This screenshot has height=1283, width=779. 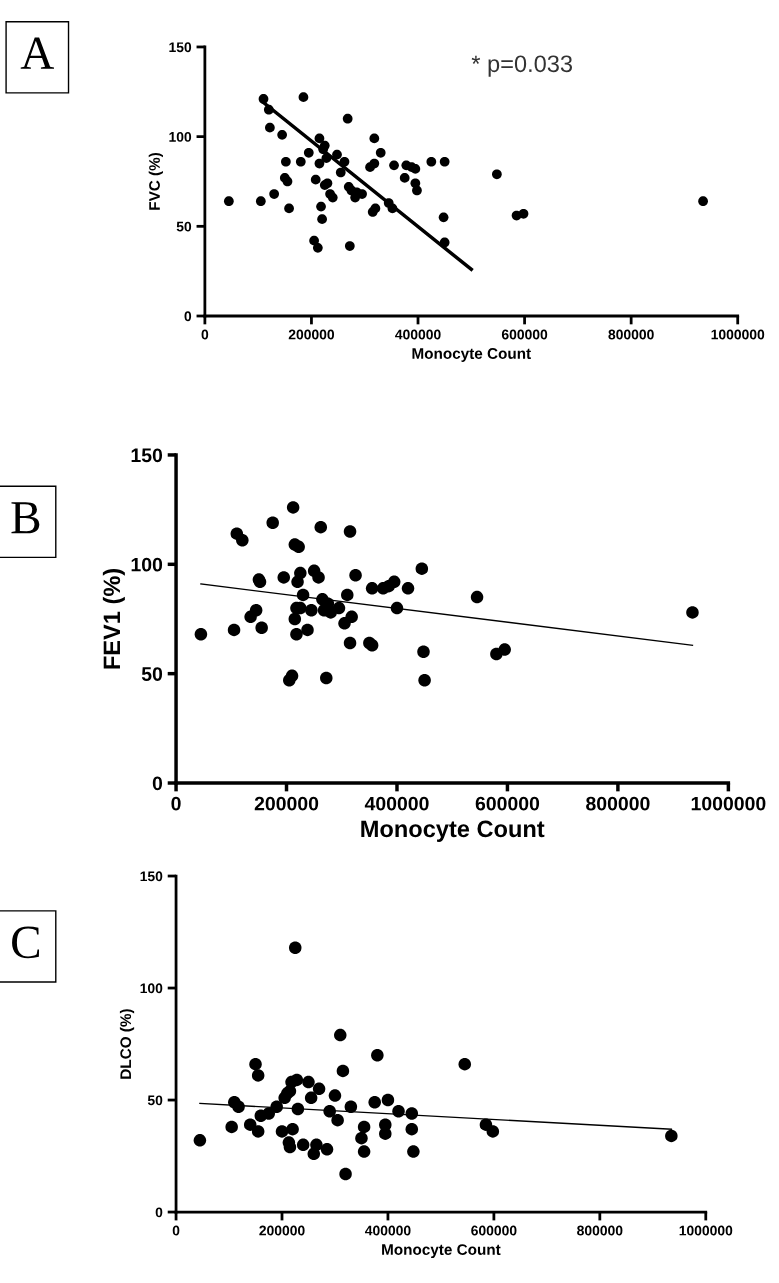 I want to click on y-axis-title: FEV1 (%), so click(x=113, y=618).